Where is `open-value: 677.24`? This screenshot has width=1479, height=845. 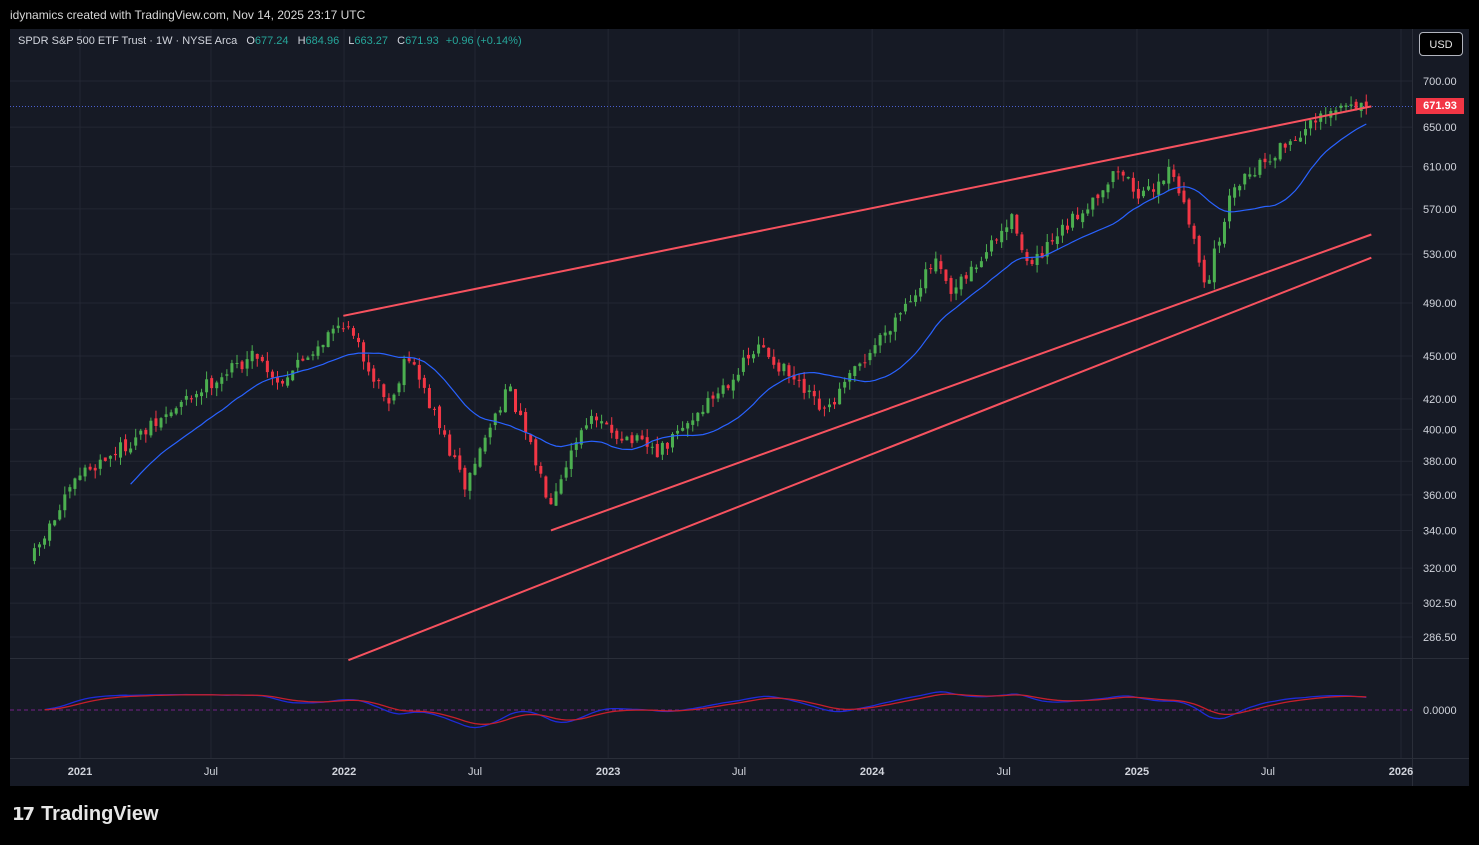
open-value: 677.24 is located at coordinates (271, 41).